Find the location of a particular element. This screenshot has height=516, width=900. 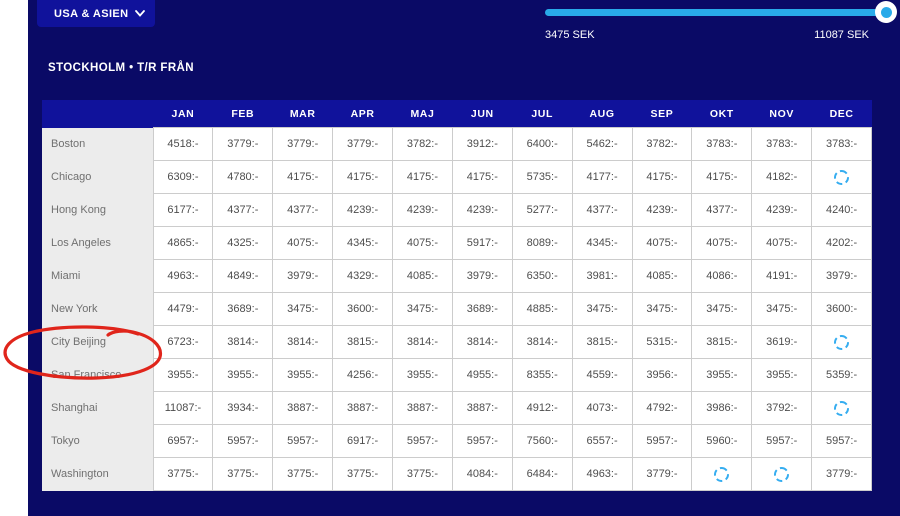

price-cell: 3782:- is located at coordinates (662, 144).